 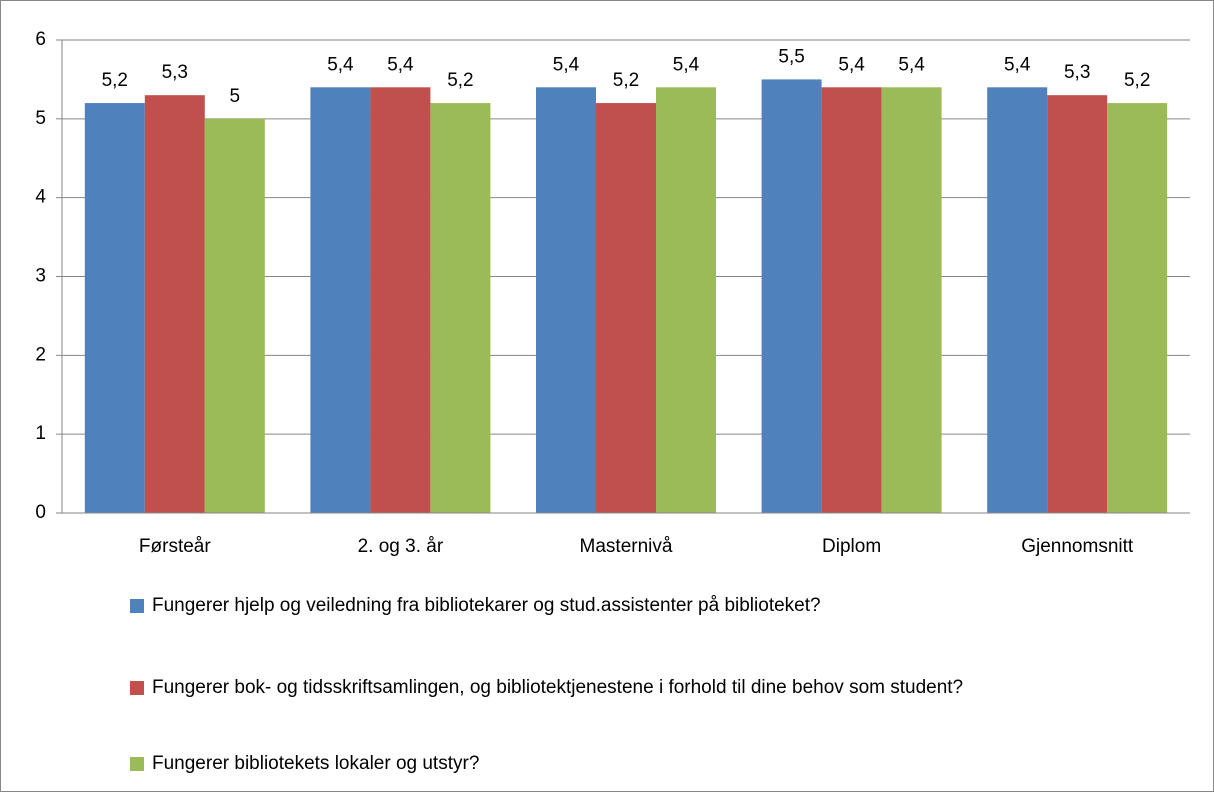 I want to click on y-tick-label: 6, so click(x=40, y=39).